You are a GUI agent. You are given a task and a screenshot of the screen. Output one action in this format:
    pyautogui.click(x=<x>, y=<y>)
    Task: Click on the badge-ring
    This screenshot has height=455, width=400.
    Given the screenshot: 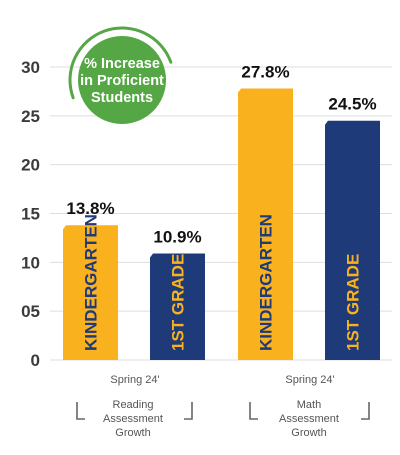 What is the action you would take?
    pyautogui.click(x=120, y=63)
    